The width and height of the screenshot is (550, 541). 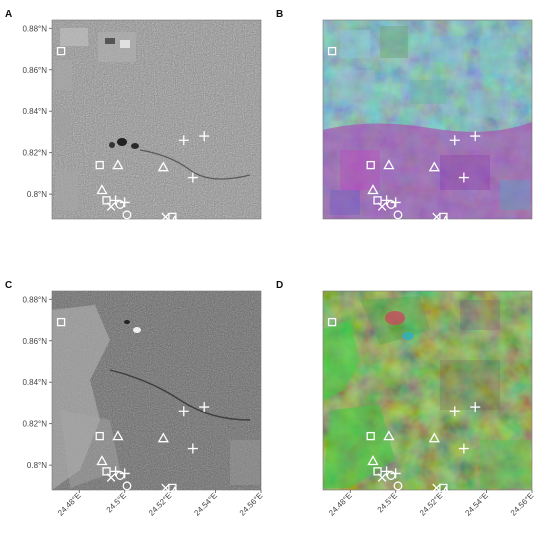 I want to click on satellite-image-c, so click(x=156, y=390).